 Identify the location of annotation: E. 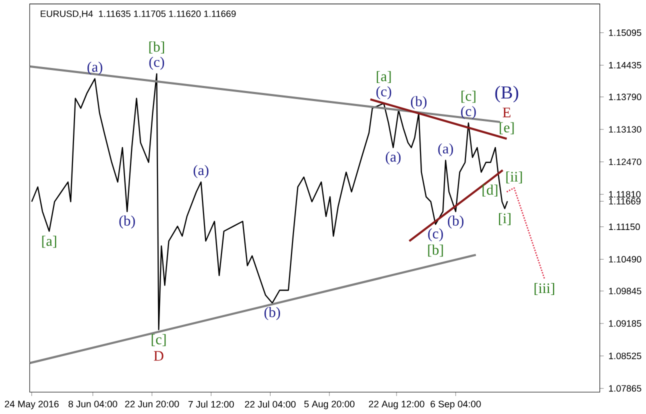
(506, 113).